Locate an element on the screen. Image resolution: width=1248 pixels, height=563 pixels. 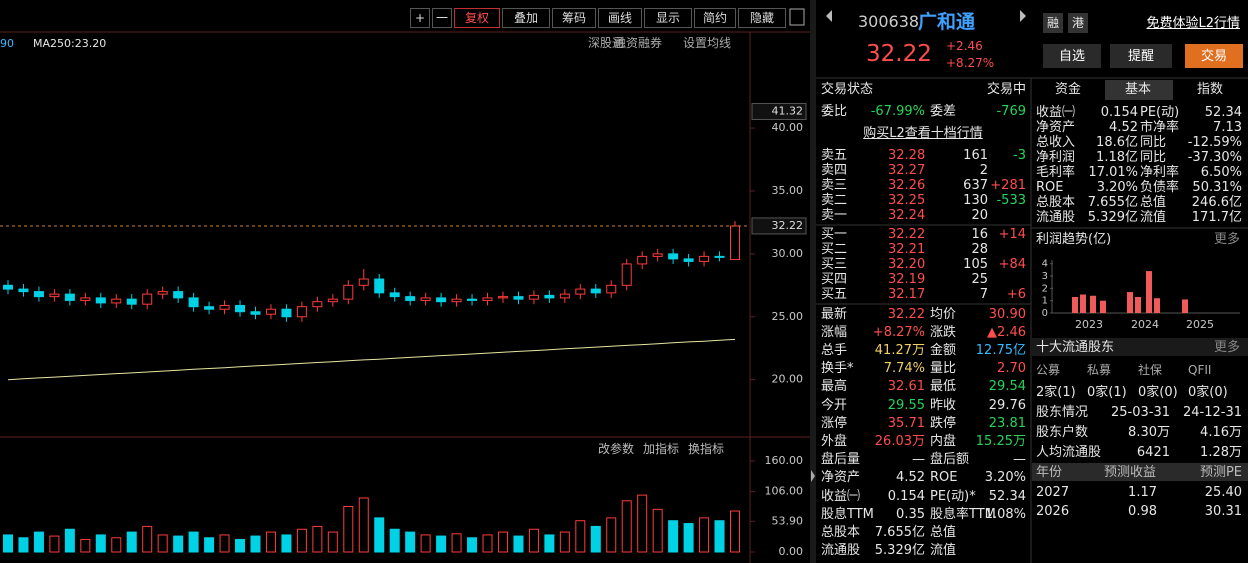
indicator-button: 改参数 is located at coordinates (616, 449).